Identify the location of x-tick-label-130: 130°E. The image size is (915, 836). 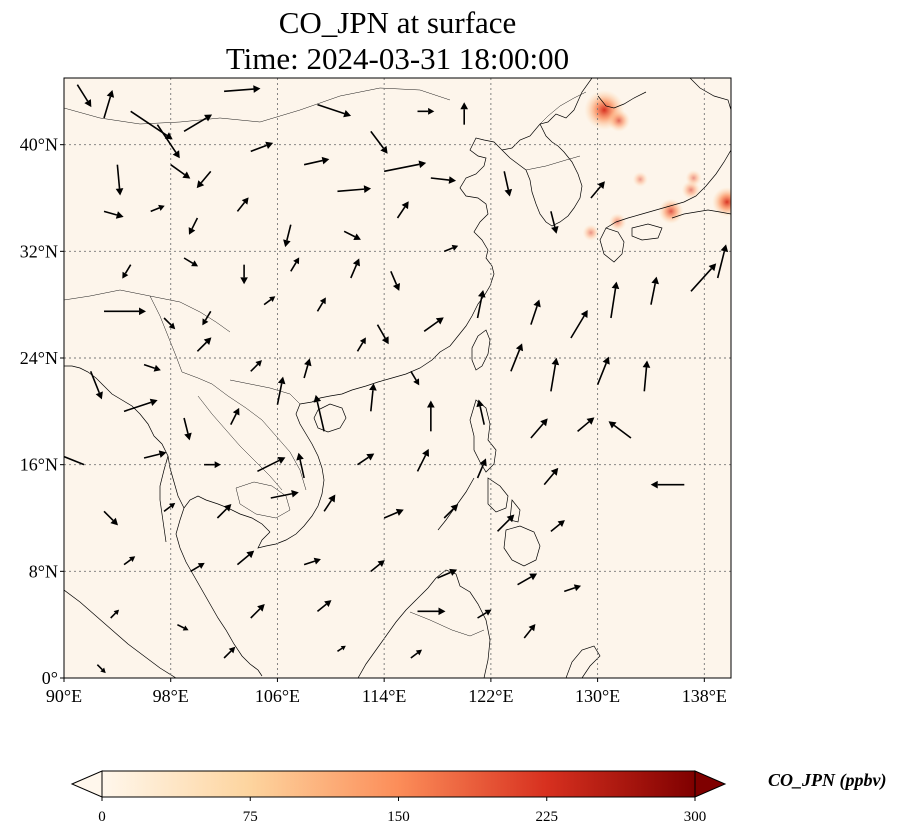
(597, 696).